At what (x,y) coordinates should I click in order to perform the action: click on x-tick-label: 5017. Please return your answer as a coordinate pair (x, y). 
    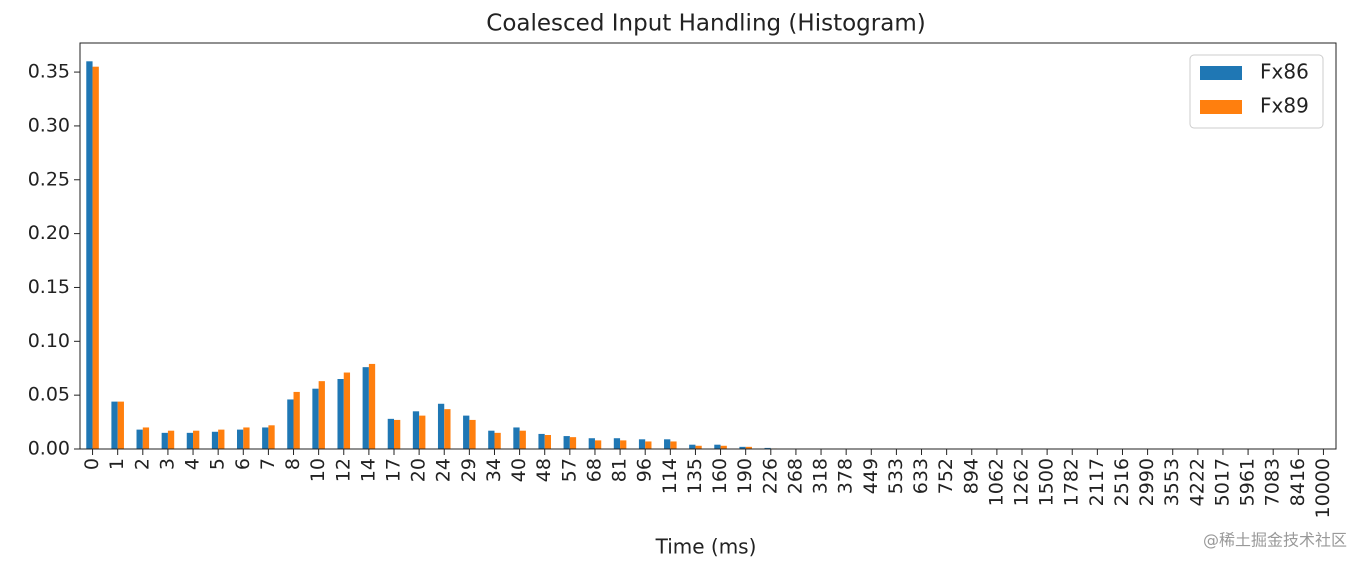
    Looking at the image, I should click on (1222, 482).